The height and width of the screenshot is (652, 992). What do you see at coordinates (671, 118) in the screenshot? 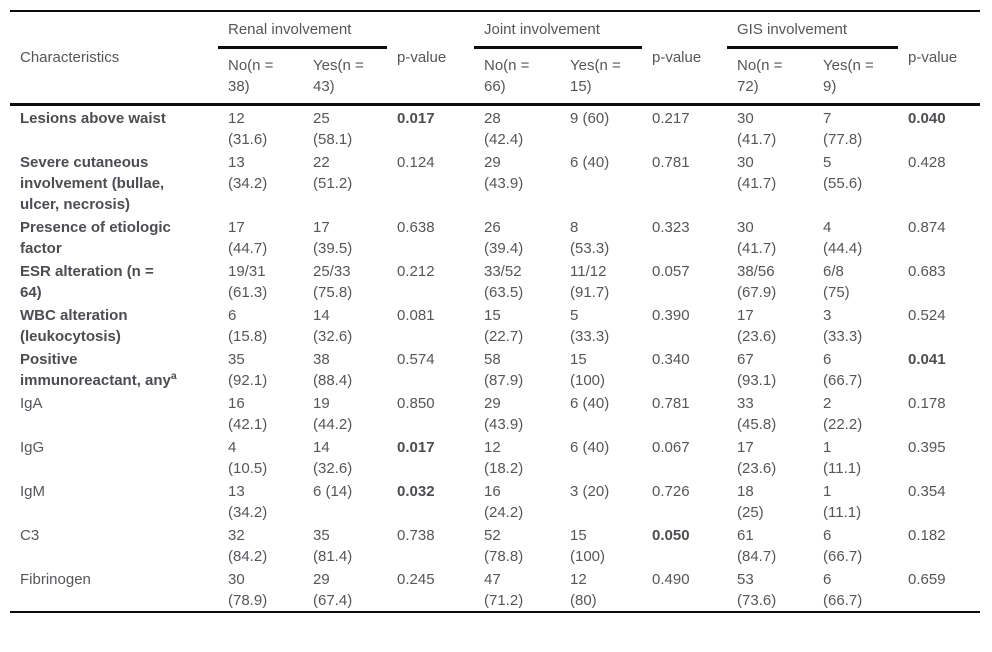
I see `pvalue-cell: 0.217` at bounding box center [671, 118].